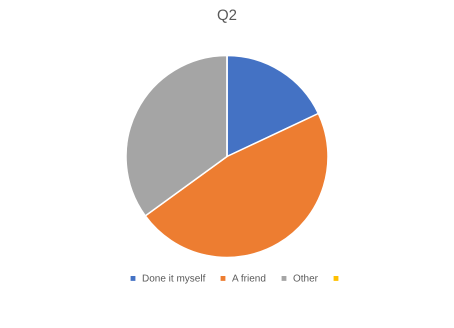 Image resolution: width=454 pixels, height=328 pixels. I want to click on chart-title: Q2, so click(227, 15).